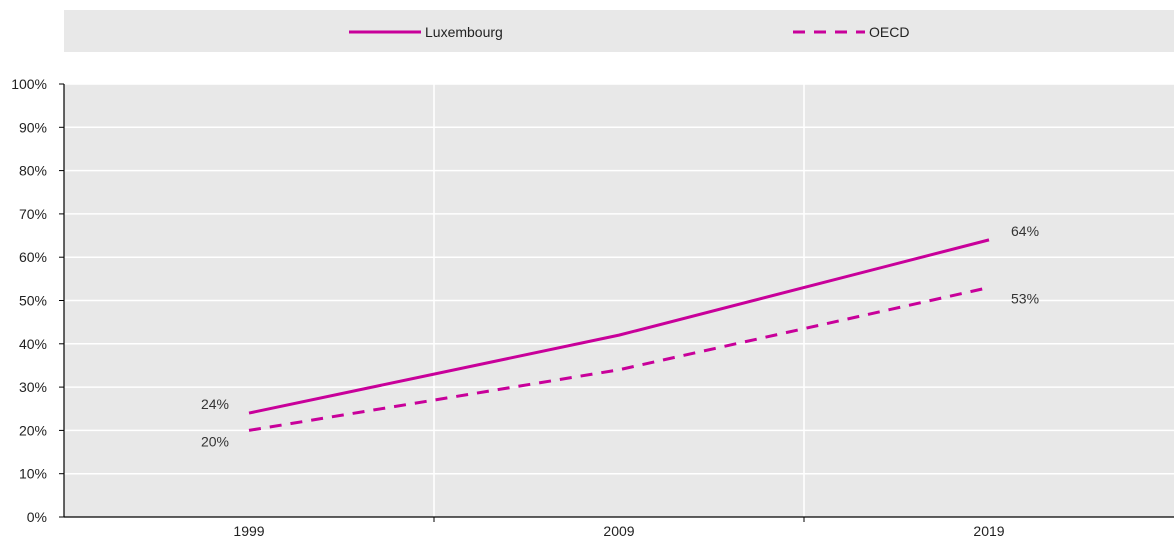 This screenshot has height=539, width=1174. Describe the element at coordinates (33, 474) in the screenshot. I see `y-tick-label: 10%` at that location.